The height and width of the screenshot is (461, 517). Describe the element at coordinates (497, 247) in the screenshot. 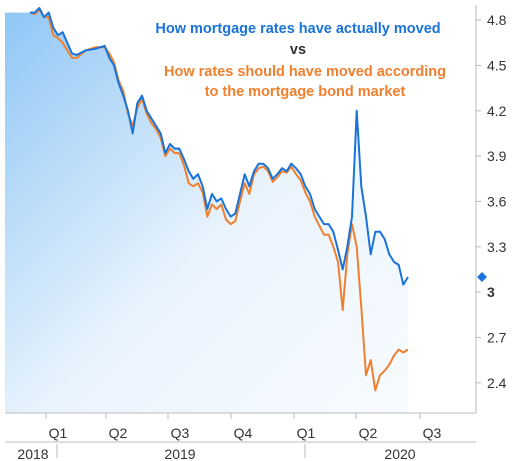

I see `y-tick-label: 3.3` at that location.